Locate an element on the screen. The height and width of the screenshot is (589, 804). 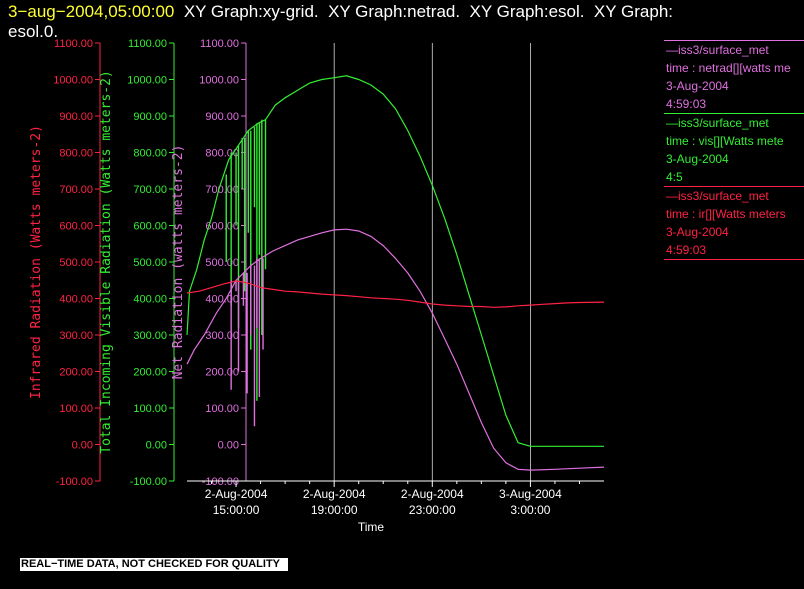
x-axis-label: Time is located at coordinates (371, 527).